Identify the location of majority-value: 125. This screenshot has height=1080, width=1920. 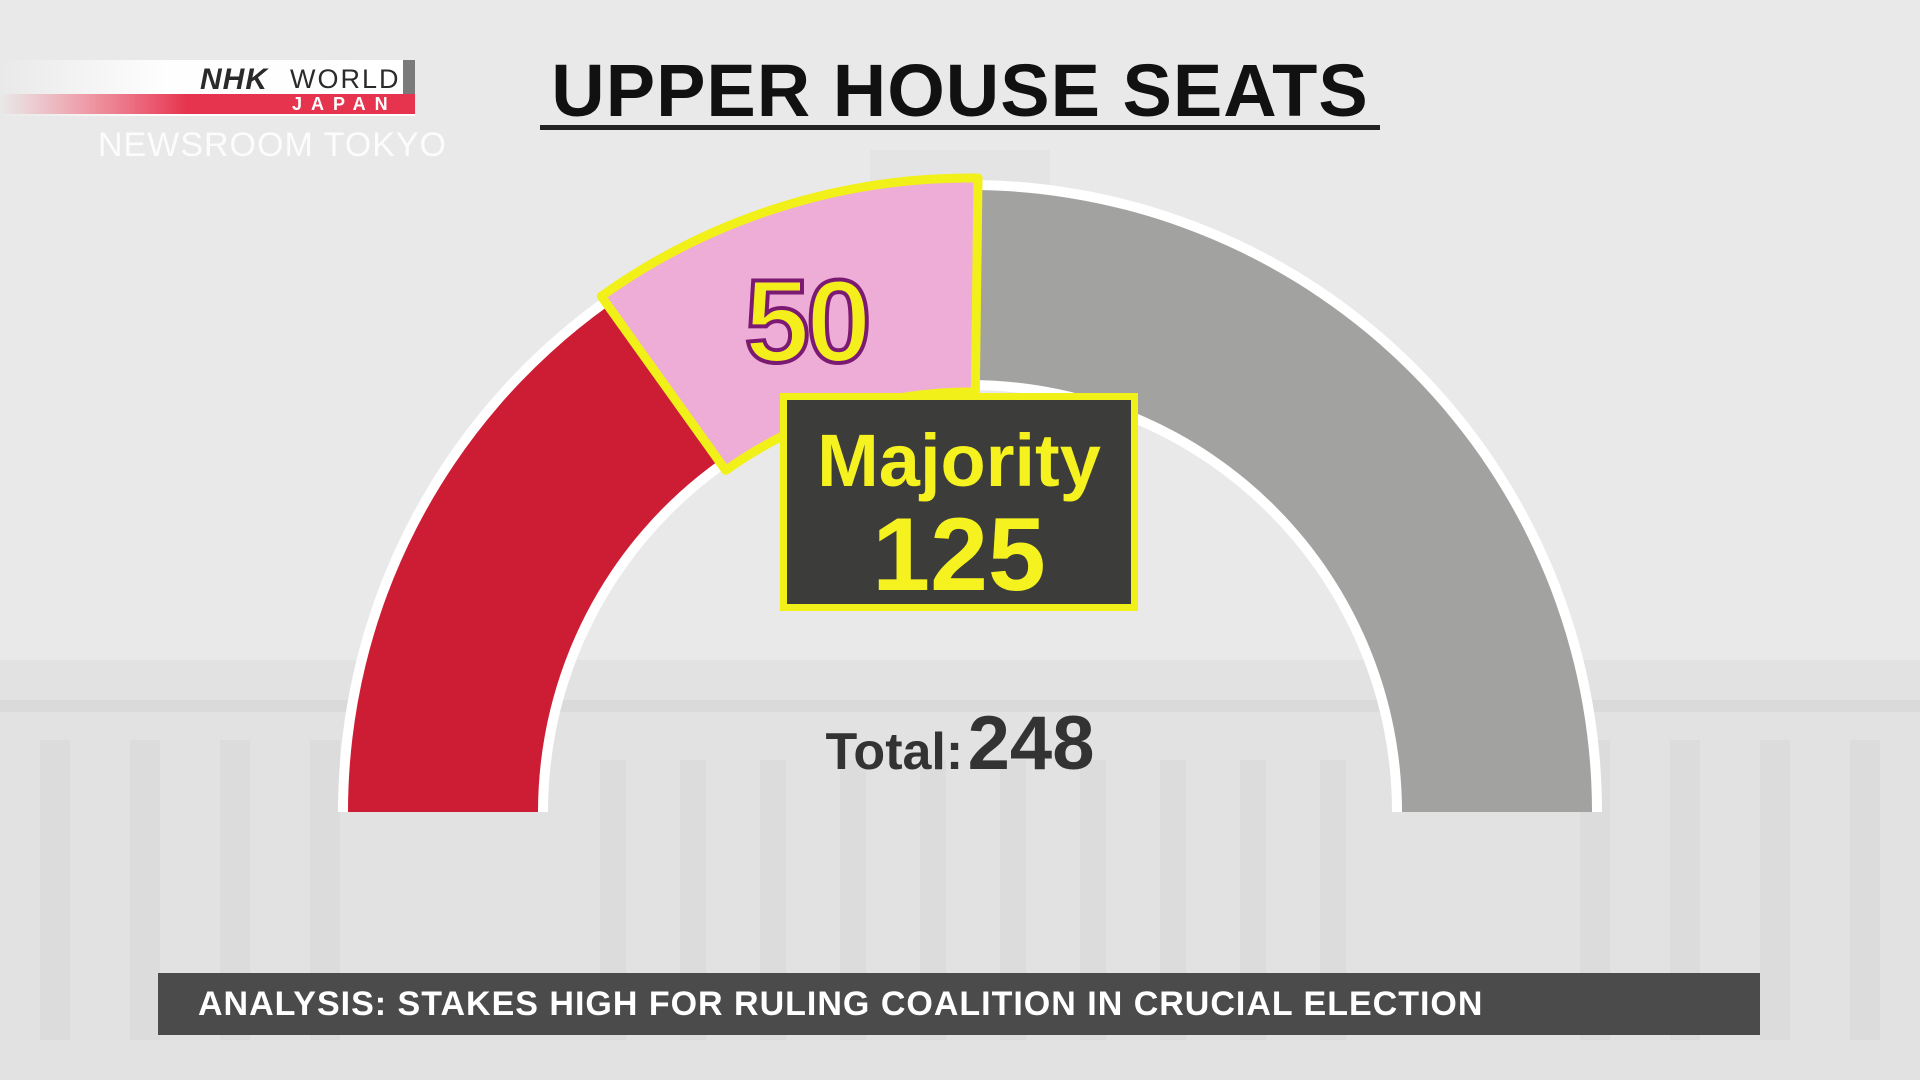
(959, 555).